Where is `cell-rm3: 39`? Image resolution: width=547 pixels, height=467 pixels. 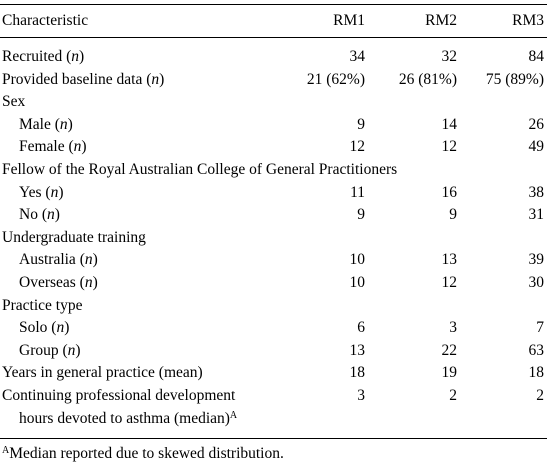
cell-rm3: 39 is located at coordinates (536, 260).